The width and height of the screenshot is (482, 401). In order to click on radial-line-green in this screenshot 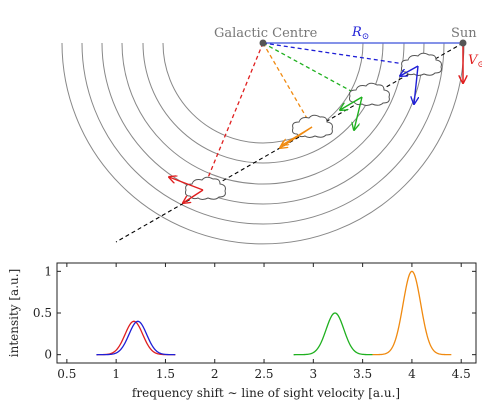, I will do `click(312, 70)`.